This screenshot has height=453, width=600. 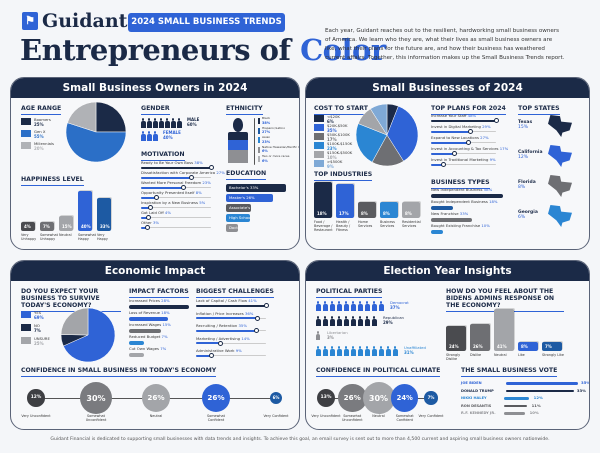 What do you see at coordinates (246, 175) in the screenshot?
I see `section-heading: EDUCATION` at bounding box center [246, 175].